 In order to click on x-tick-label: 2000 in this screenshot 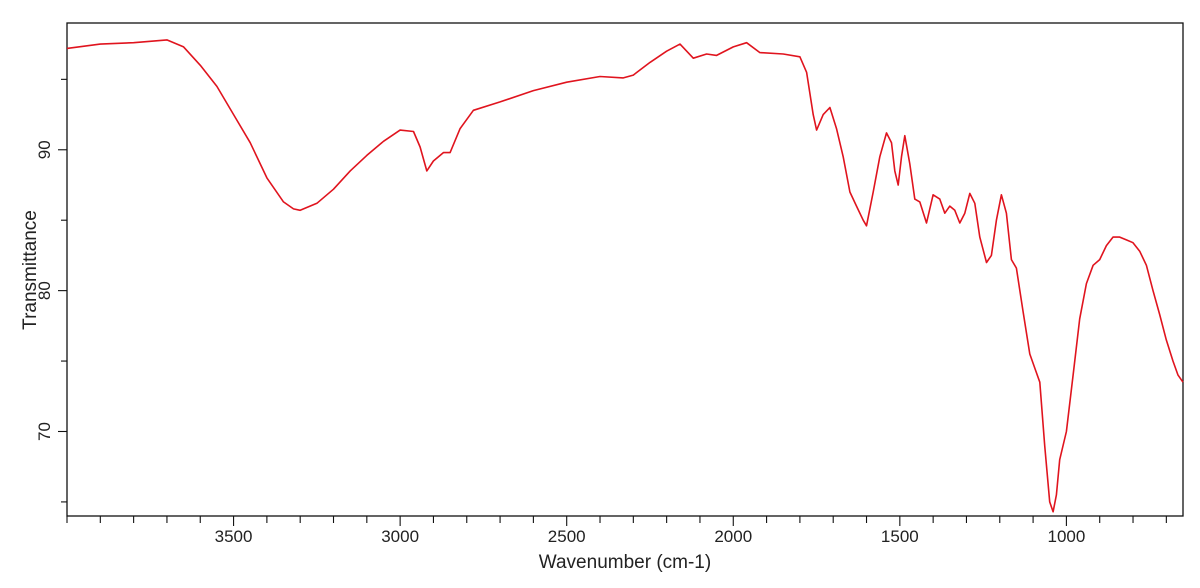, I will do `click(733, 536)`.